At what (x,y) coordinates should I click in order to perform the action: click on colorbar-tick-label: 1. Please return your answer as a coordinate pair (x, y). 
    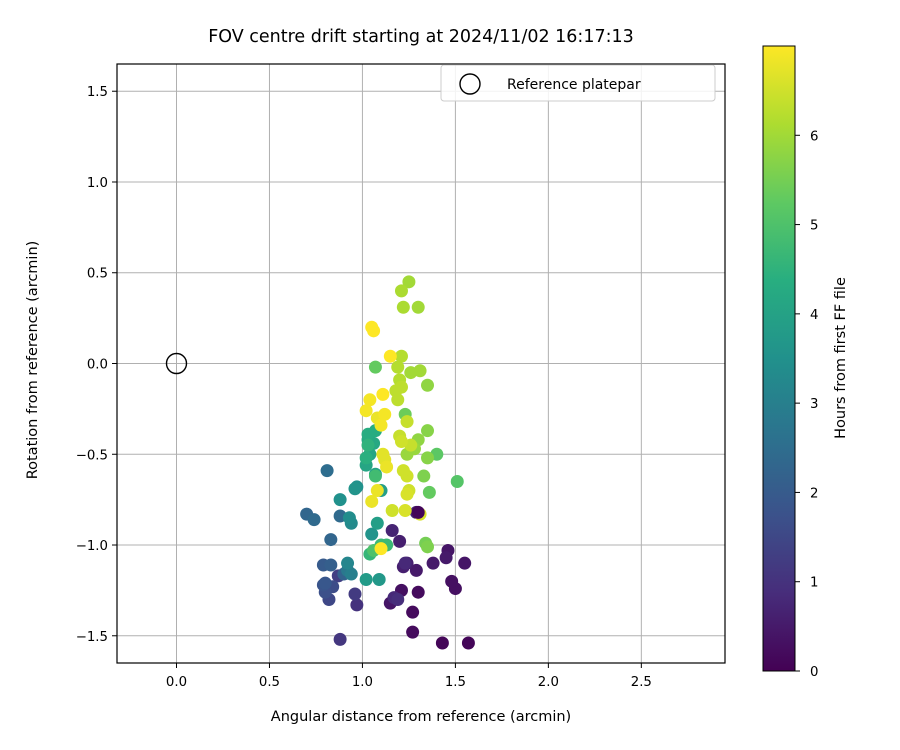
    Looking at the image, I should click on (814, 583).